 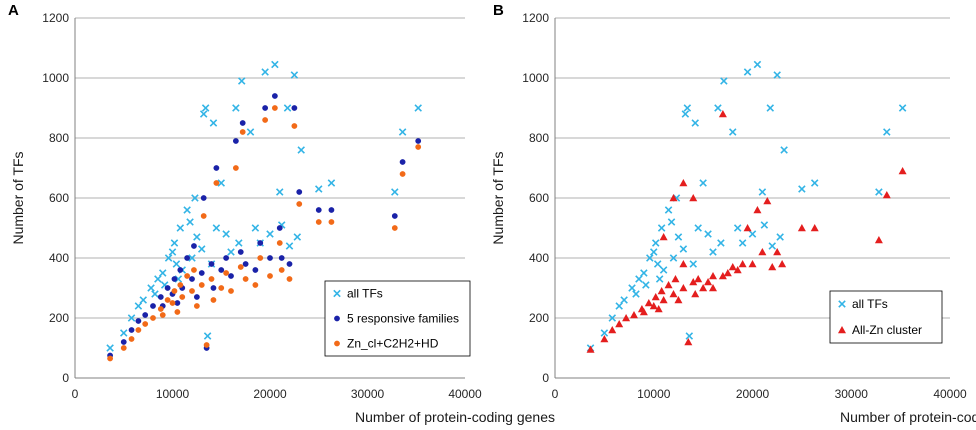 What do you see at coordinates (654, 394) in the screenshot?
I see `x-tick-label: 10000` at bounding box center [654, 394].